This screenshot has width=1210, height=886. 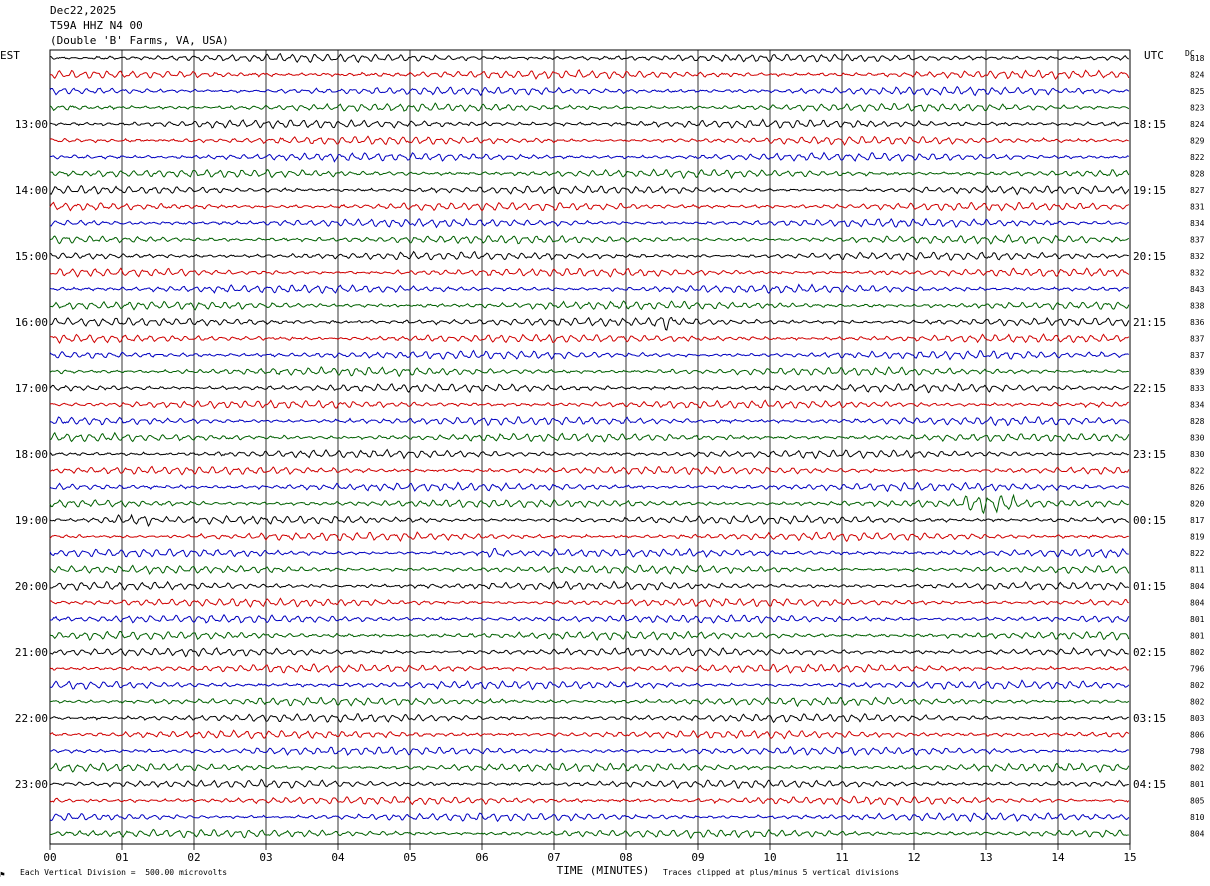 I want to click on x-tick-label: 13, so click(x=985, y=857).